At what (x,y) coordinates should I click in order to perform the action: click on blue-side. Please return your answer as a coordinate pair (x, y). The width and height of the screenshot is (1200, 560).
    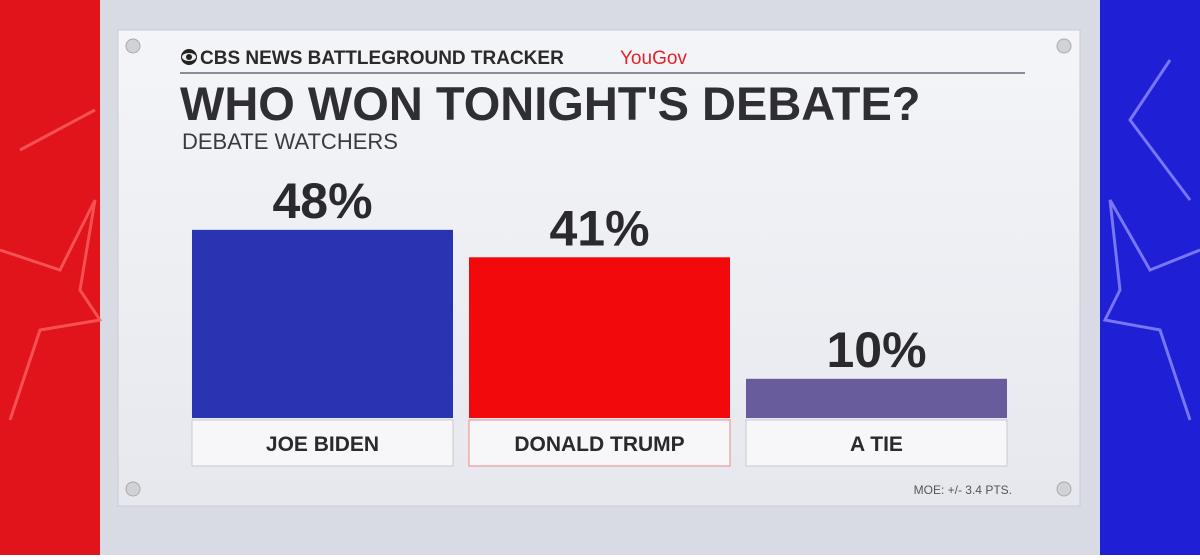
    Looking at the image, I should click on (1150, 277).